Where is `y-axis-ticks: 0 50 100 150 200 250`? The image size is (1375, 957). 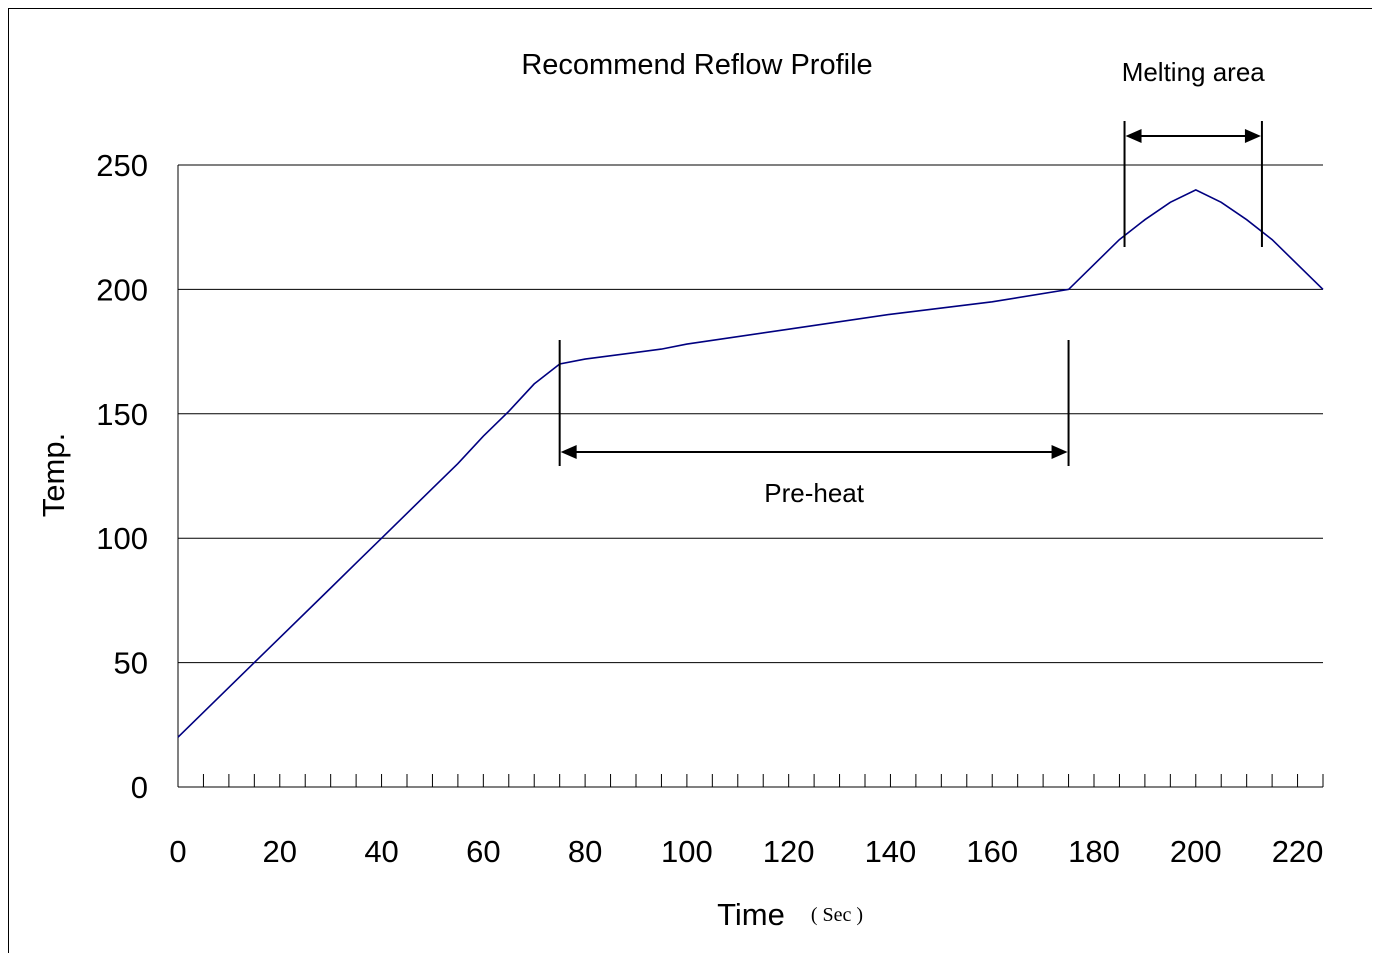 y-axis-ticks: 0 50 100 150 200 250 is located at coordinates (122, 476).